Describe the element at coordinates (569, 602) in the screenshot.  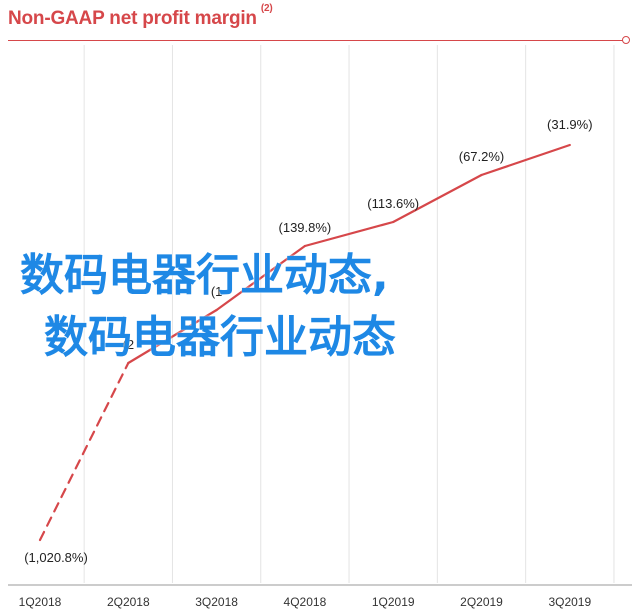
I see `x-tick-label: 3Q2019` at that location.